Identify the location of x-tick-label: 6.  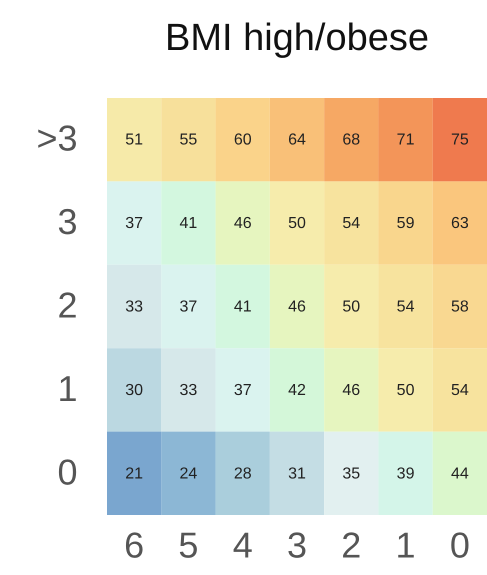
(134, 545).